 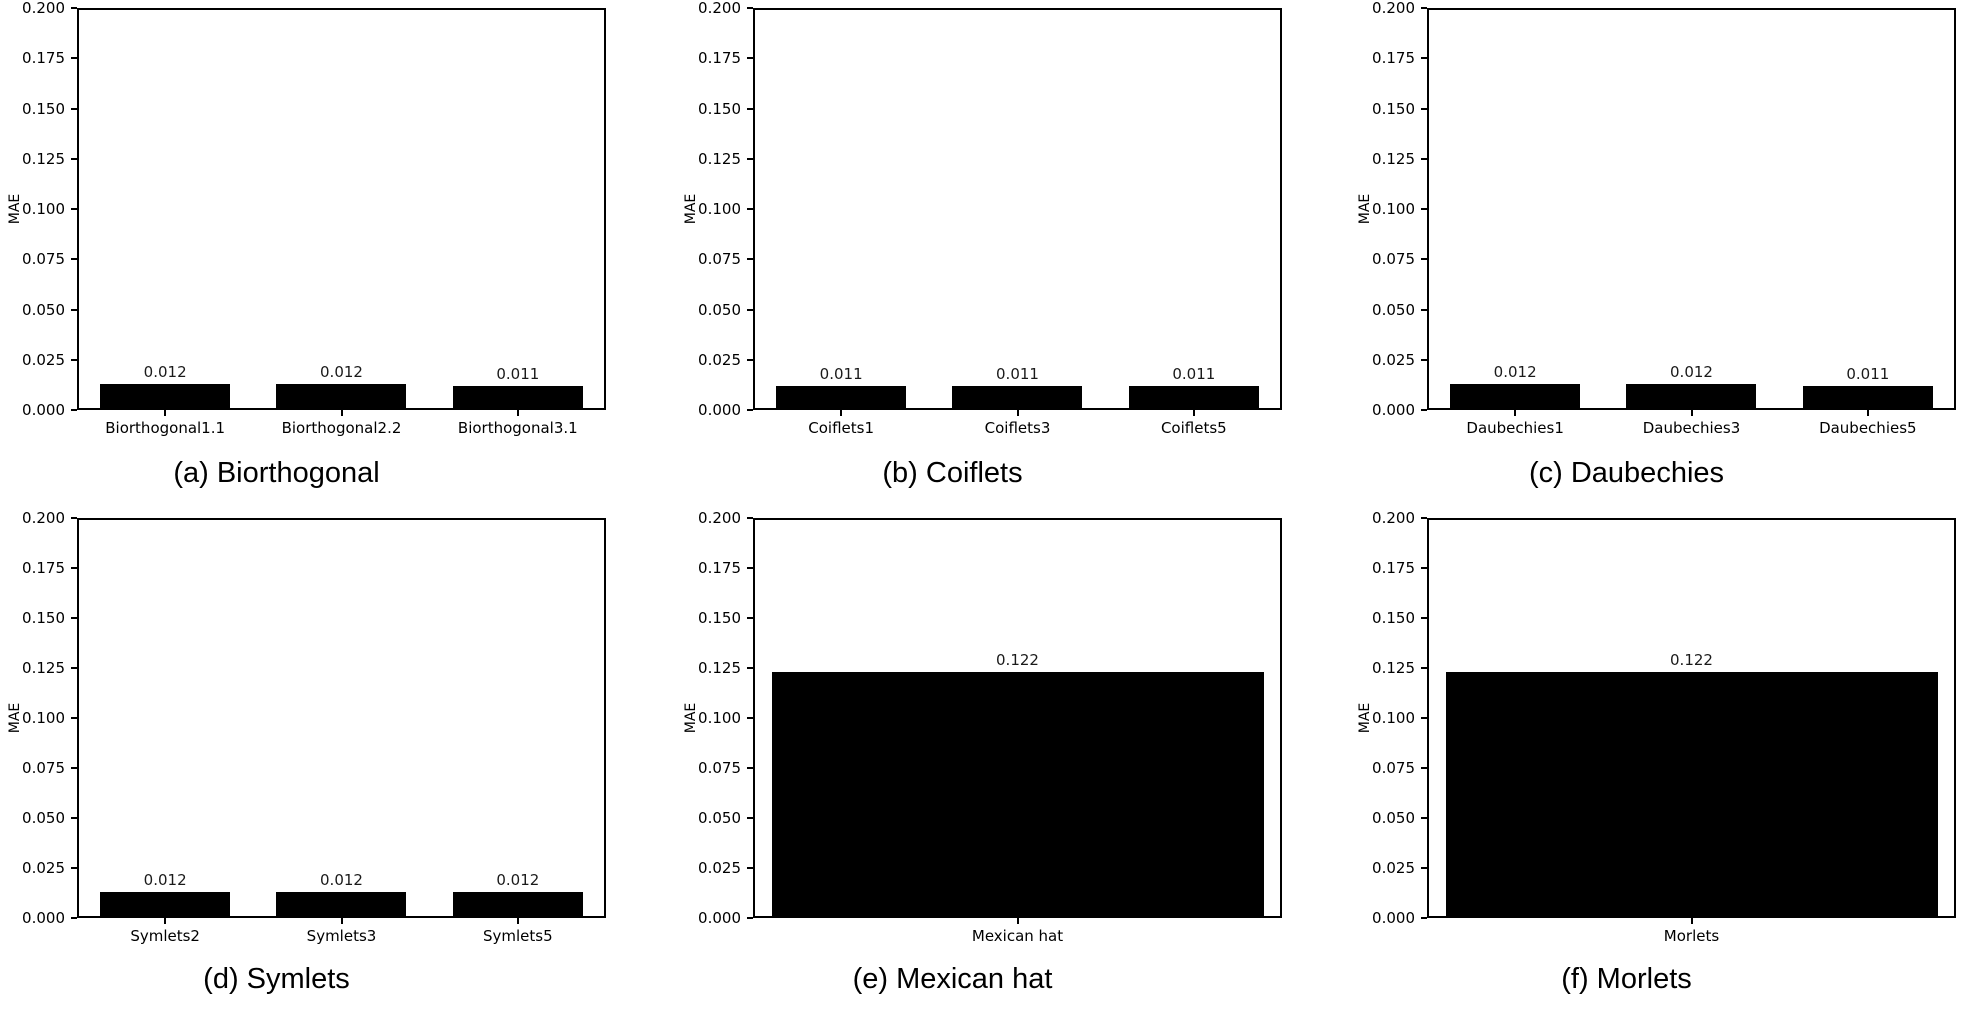 What do you see at coordinates (952, 979) in the screenshot?
I see `panel-caption-e: (e) Mexican hat` at bounding box center [952, 979].